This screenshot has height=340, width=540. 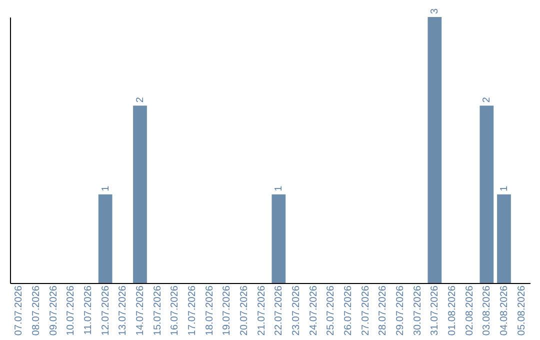 What do you see at coordinates (244, 310) in the screenshot?
I see `x-tick-label: 20.07.2026` at bounding box center [244, 310].